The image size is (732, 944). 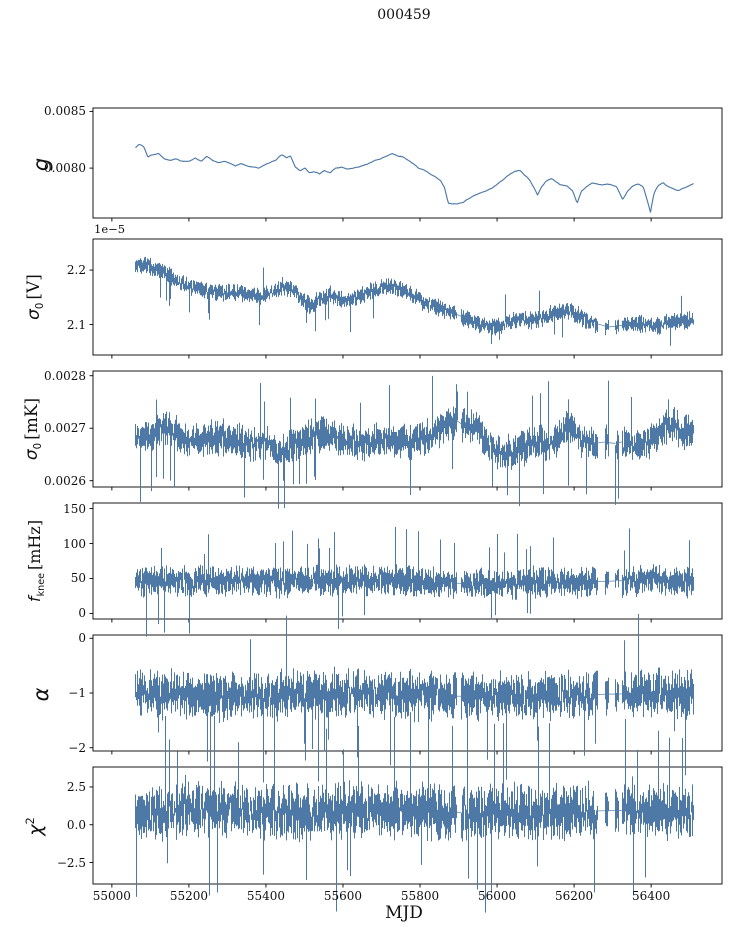 What do you see at coordinates (65, 480) in the screenshot?
I see `y-tick-label: 0.0026` at bounding box center [65, 480].